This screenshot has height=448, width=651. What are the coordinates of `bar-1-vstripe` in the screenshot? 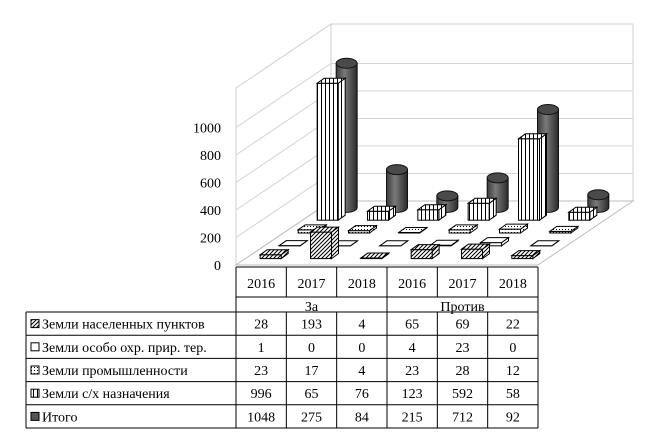 It's located at (331, 149).